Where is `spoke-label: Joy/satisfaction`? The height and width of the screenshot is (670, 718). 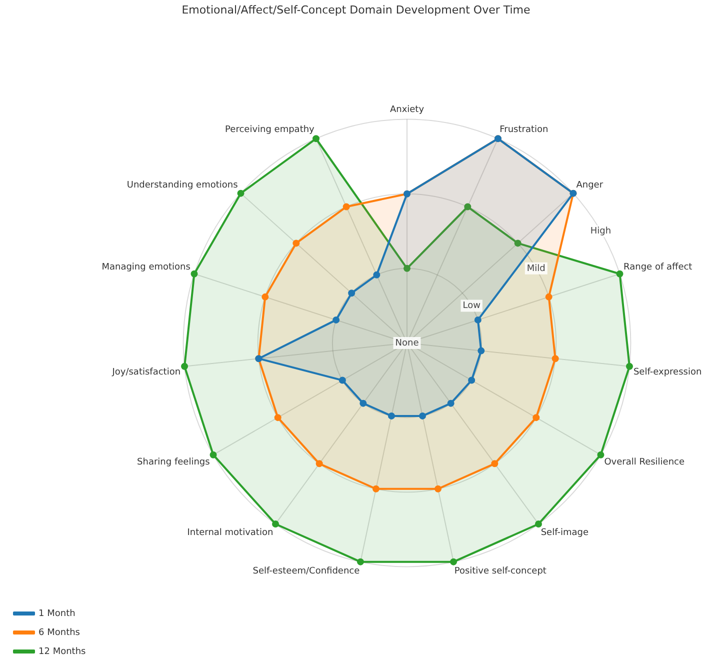
spoke-label: Joy/satisfaction is located at coordinates (146, 373).